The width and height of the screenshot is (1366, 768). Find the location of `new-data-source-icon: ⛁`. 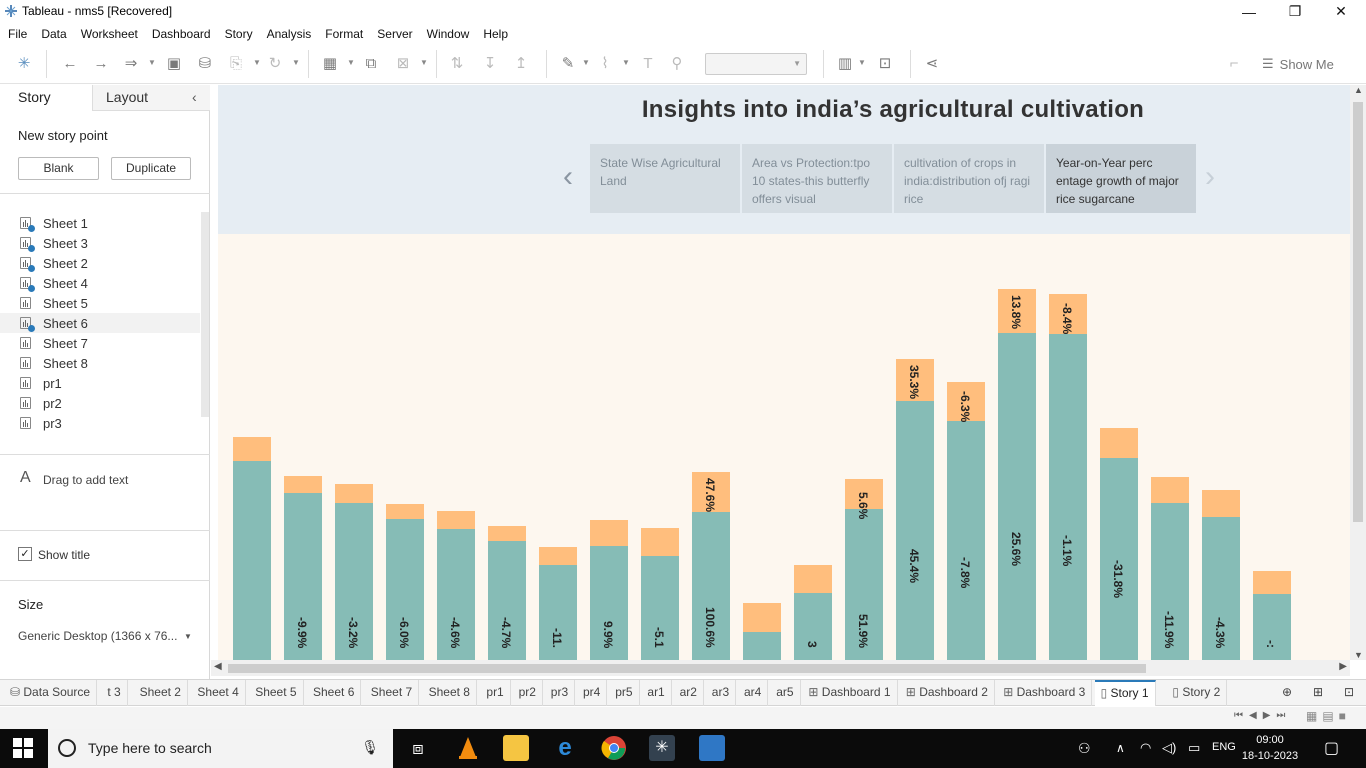

new-data-source-icon: ⛁ is located at coordinates (205, 63).